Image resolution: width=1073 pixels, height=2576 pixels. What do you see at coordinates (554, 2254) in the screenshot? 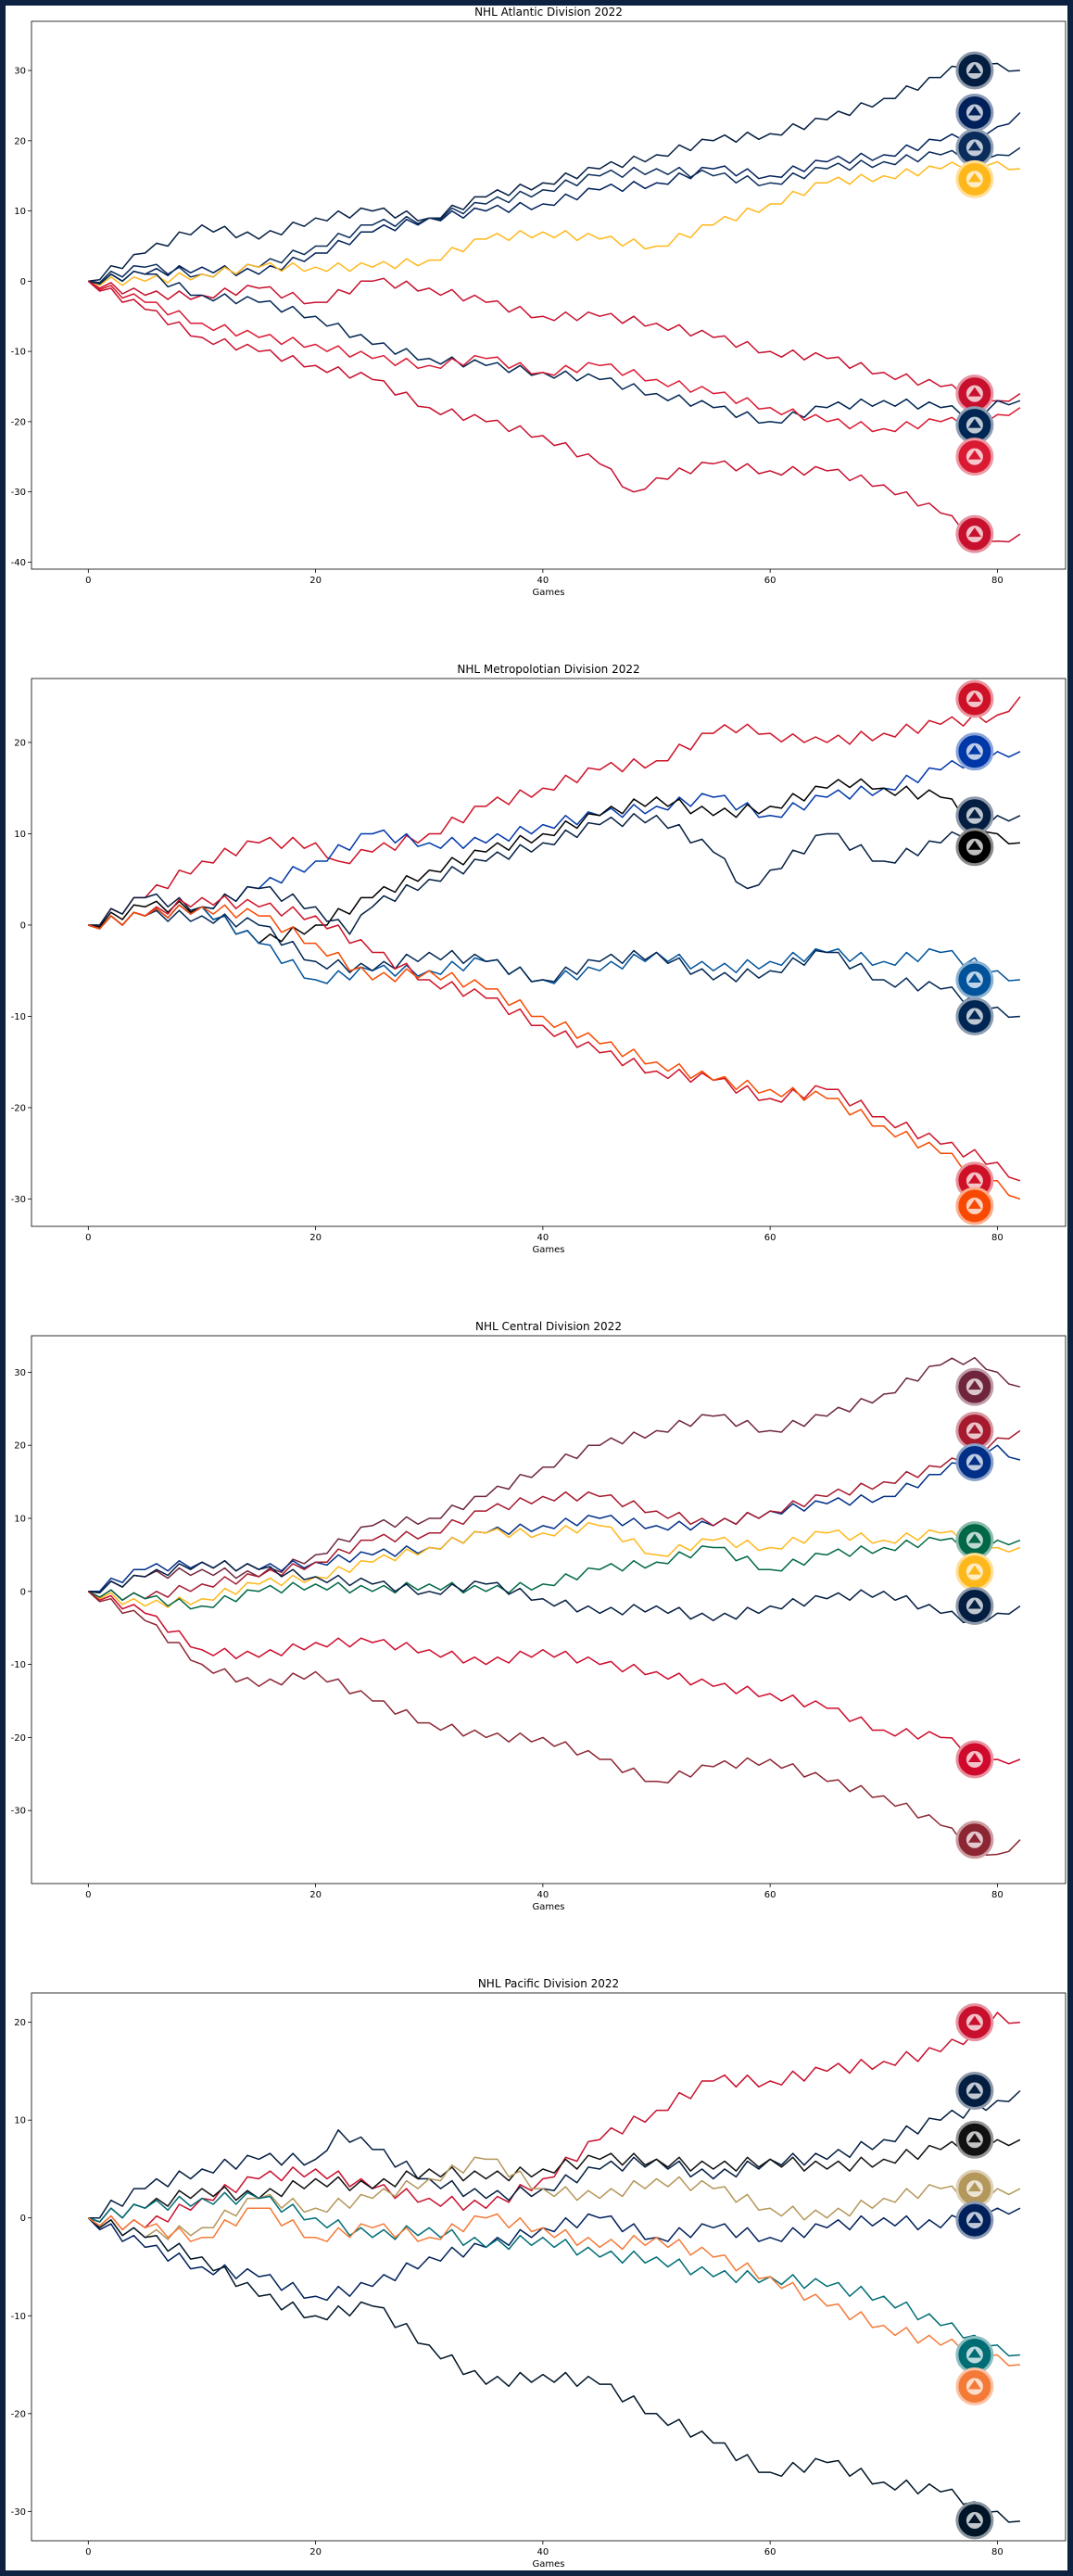
I see `series-line-vancouver-canucks` at bounding box center [554, 2254].